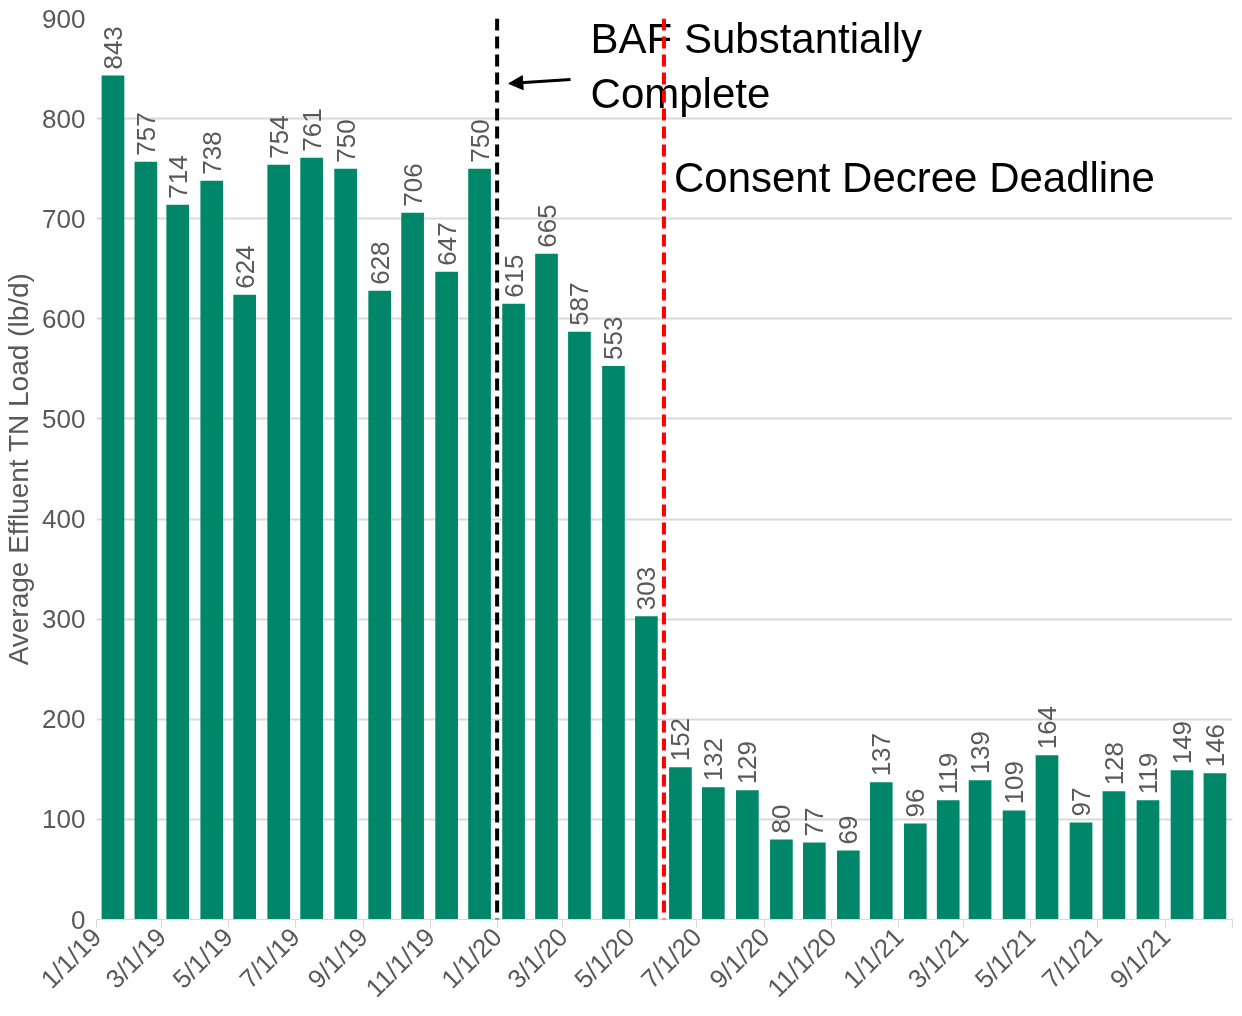 The height and width of the screenshot is (1016, 1242). I want to click on data-label: 146, so click(1214, 745).